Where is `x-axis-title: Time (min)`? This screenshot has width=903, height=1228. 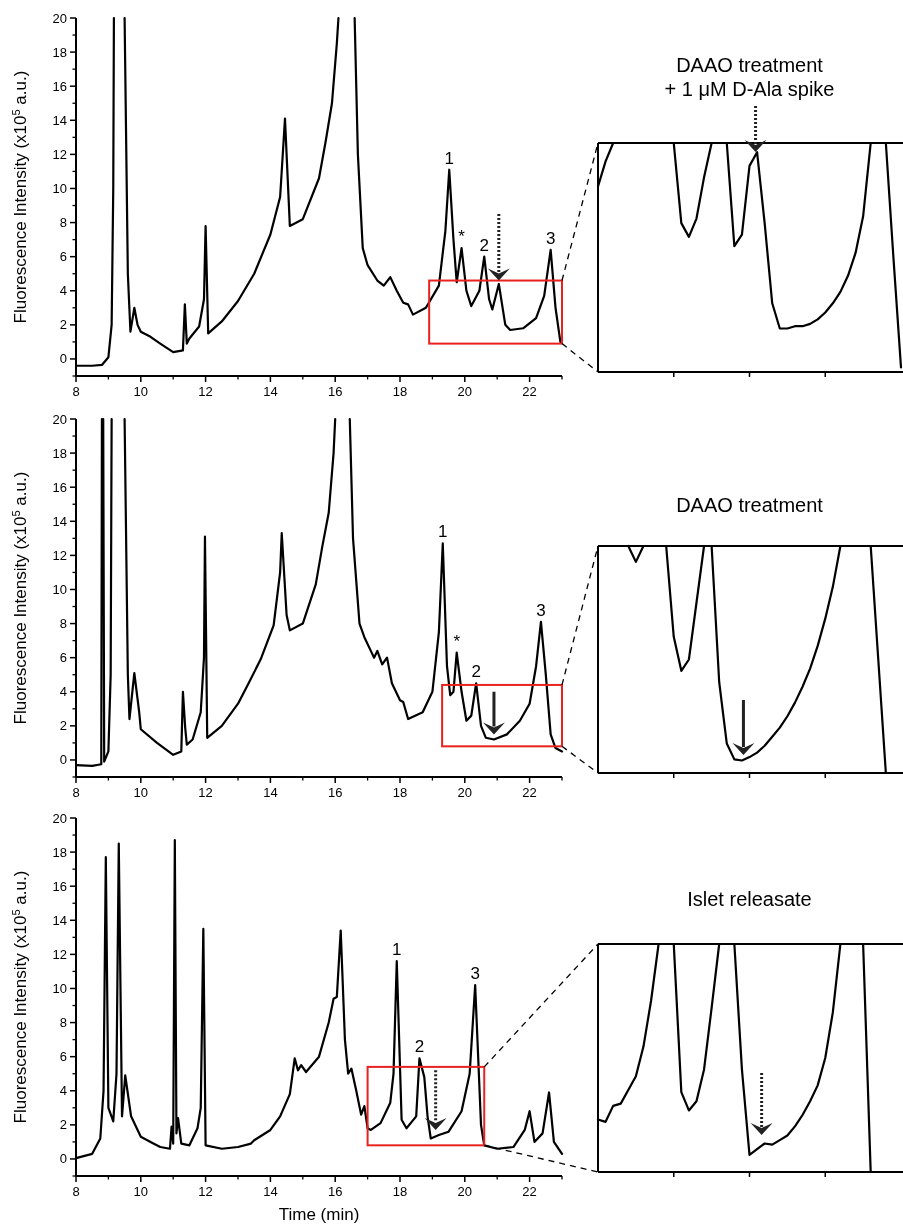 x-axis-title: Time (min) is located at coordinates (319, 1214).